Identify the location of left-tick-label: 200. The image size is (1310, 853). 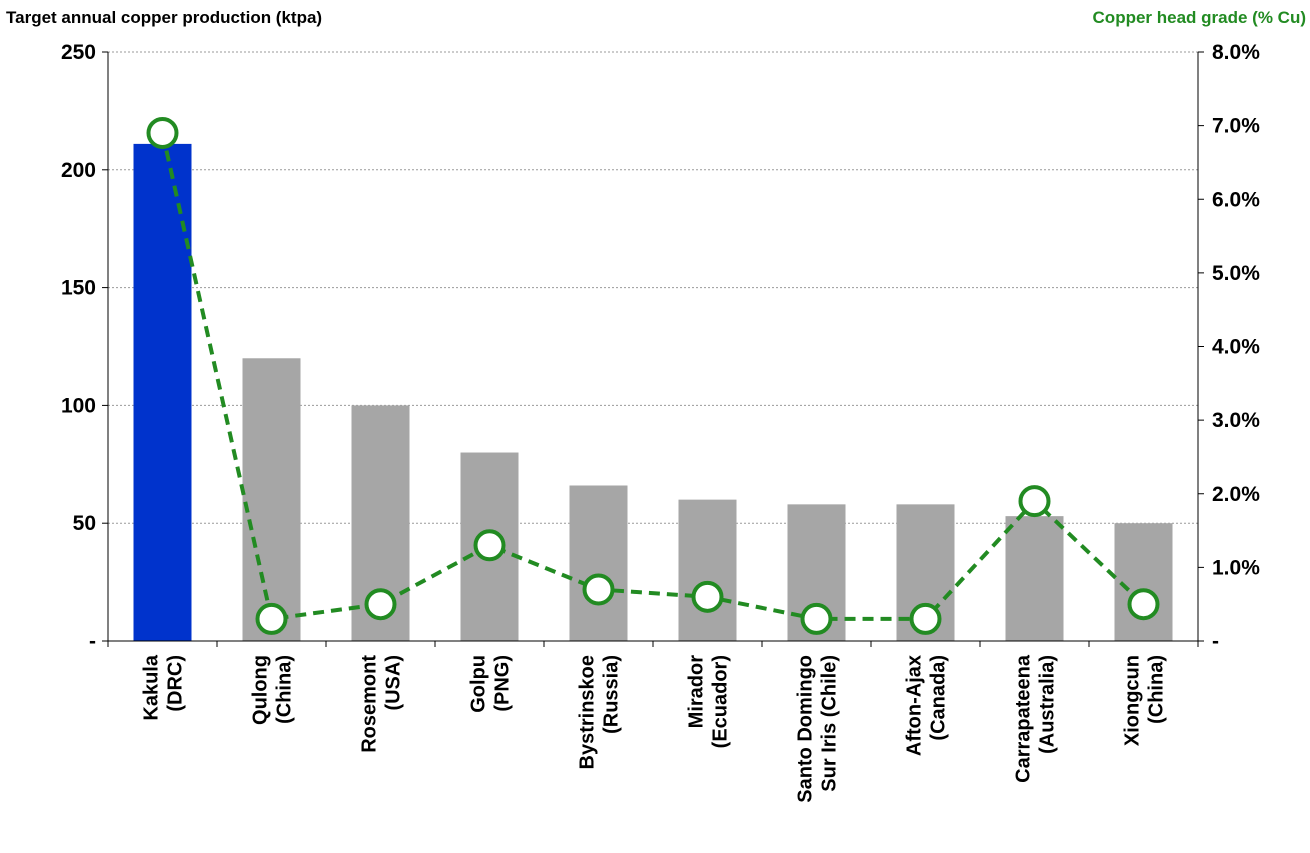
(78, 170).